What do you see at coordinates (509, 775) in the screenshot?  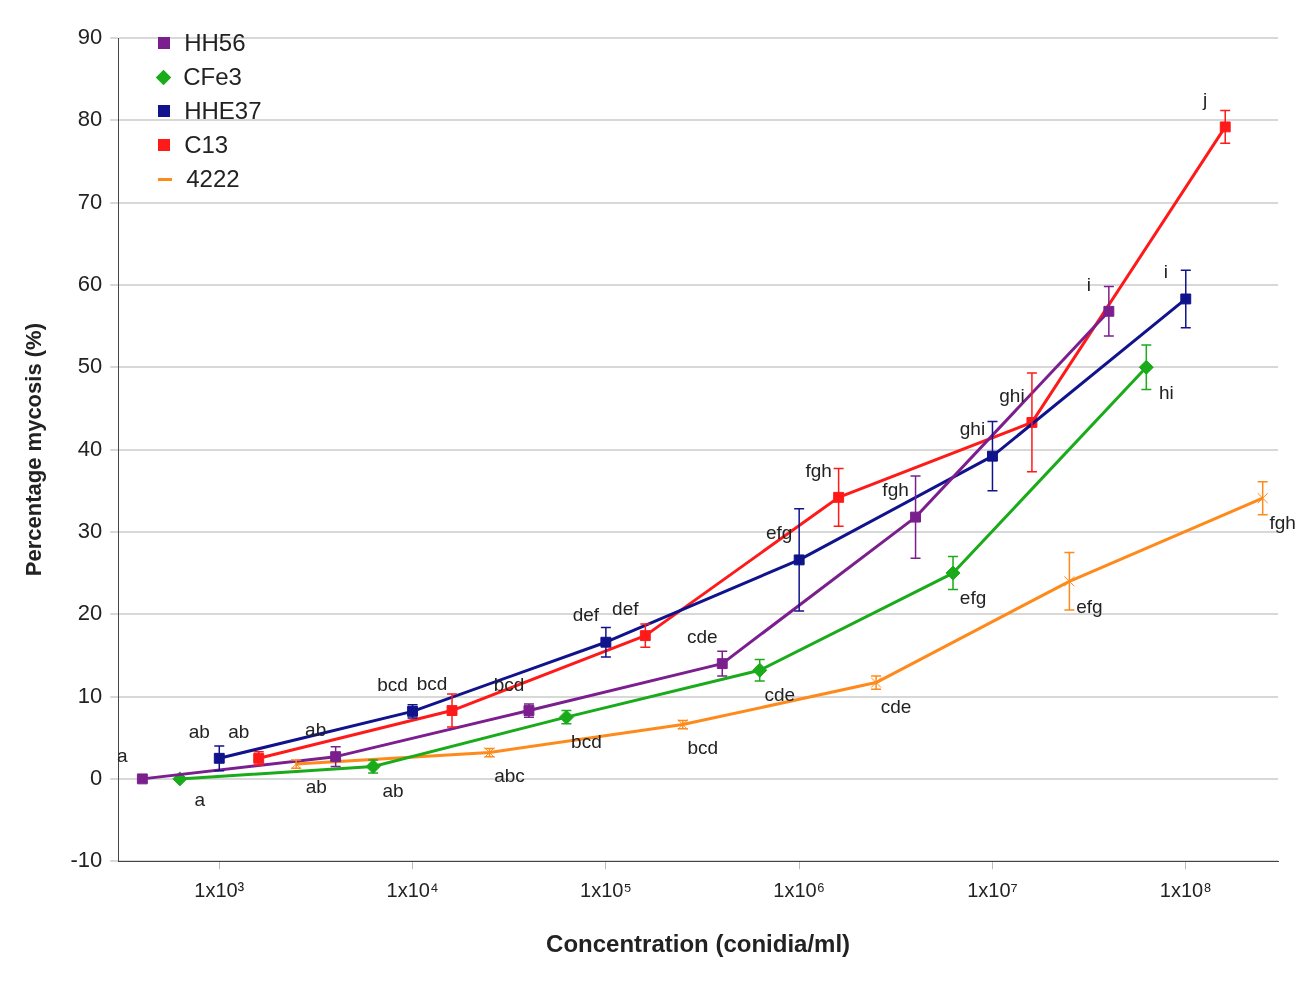 I see `annotation: abc` at bounding box center [509, 775].